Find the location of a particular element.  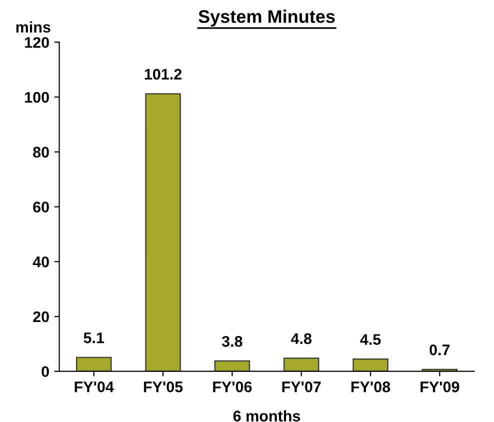

data-label: 4.8 is located at coordinates (301, 338).